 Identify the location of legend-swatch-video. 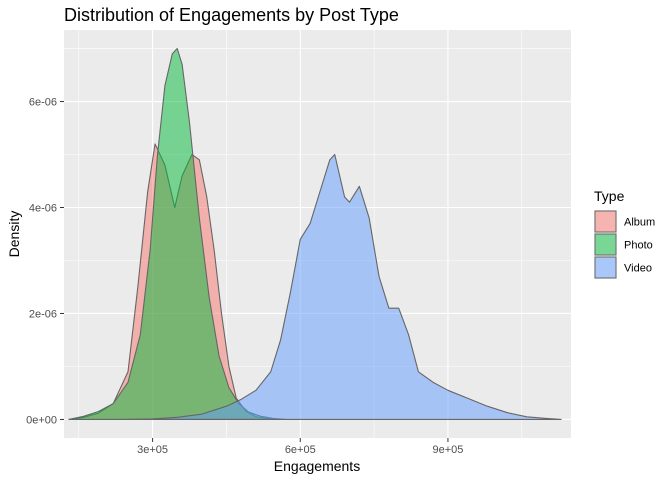
(605, 267).